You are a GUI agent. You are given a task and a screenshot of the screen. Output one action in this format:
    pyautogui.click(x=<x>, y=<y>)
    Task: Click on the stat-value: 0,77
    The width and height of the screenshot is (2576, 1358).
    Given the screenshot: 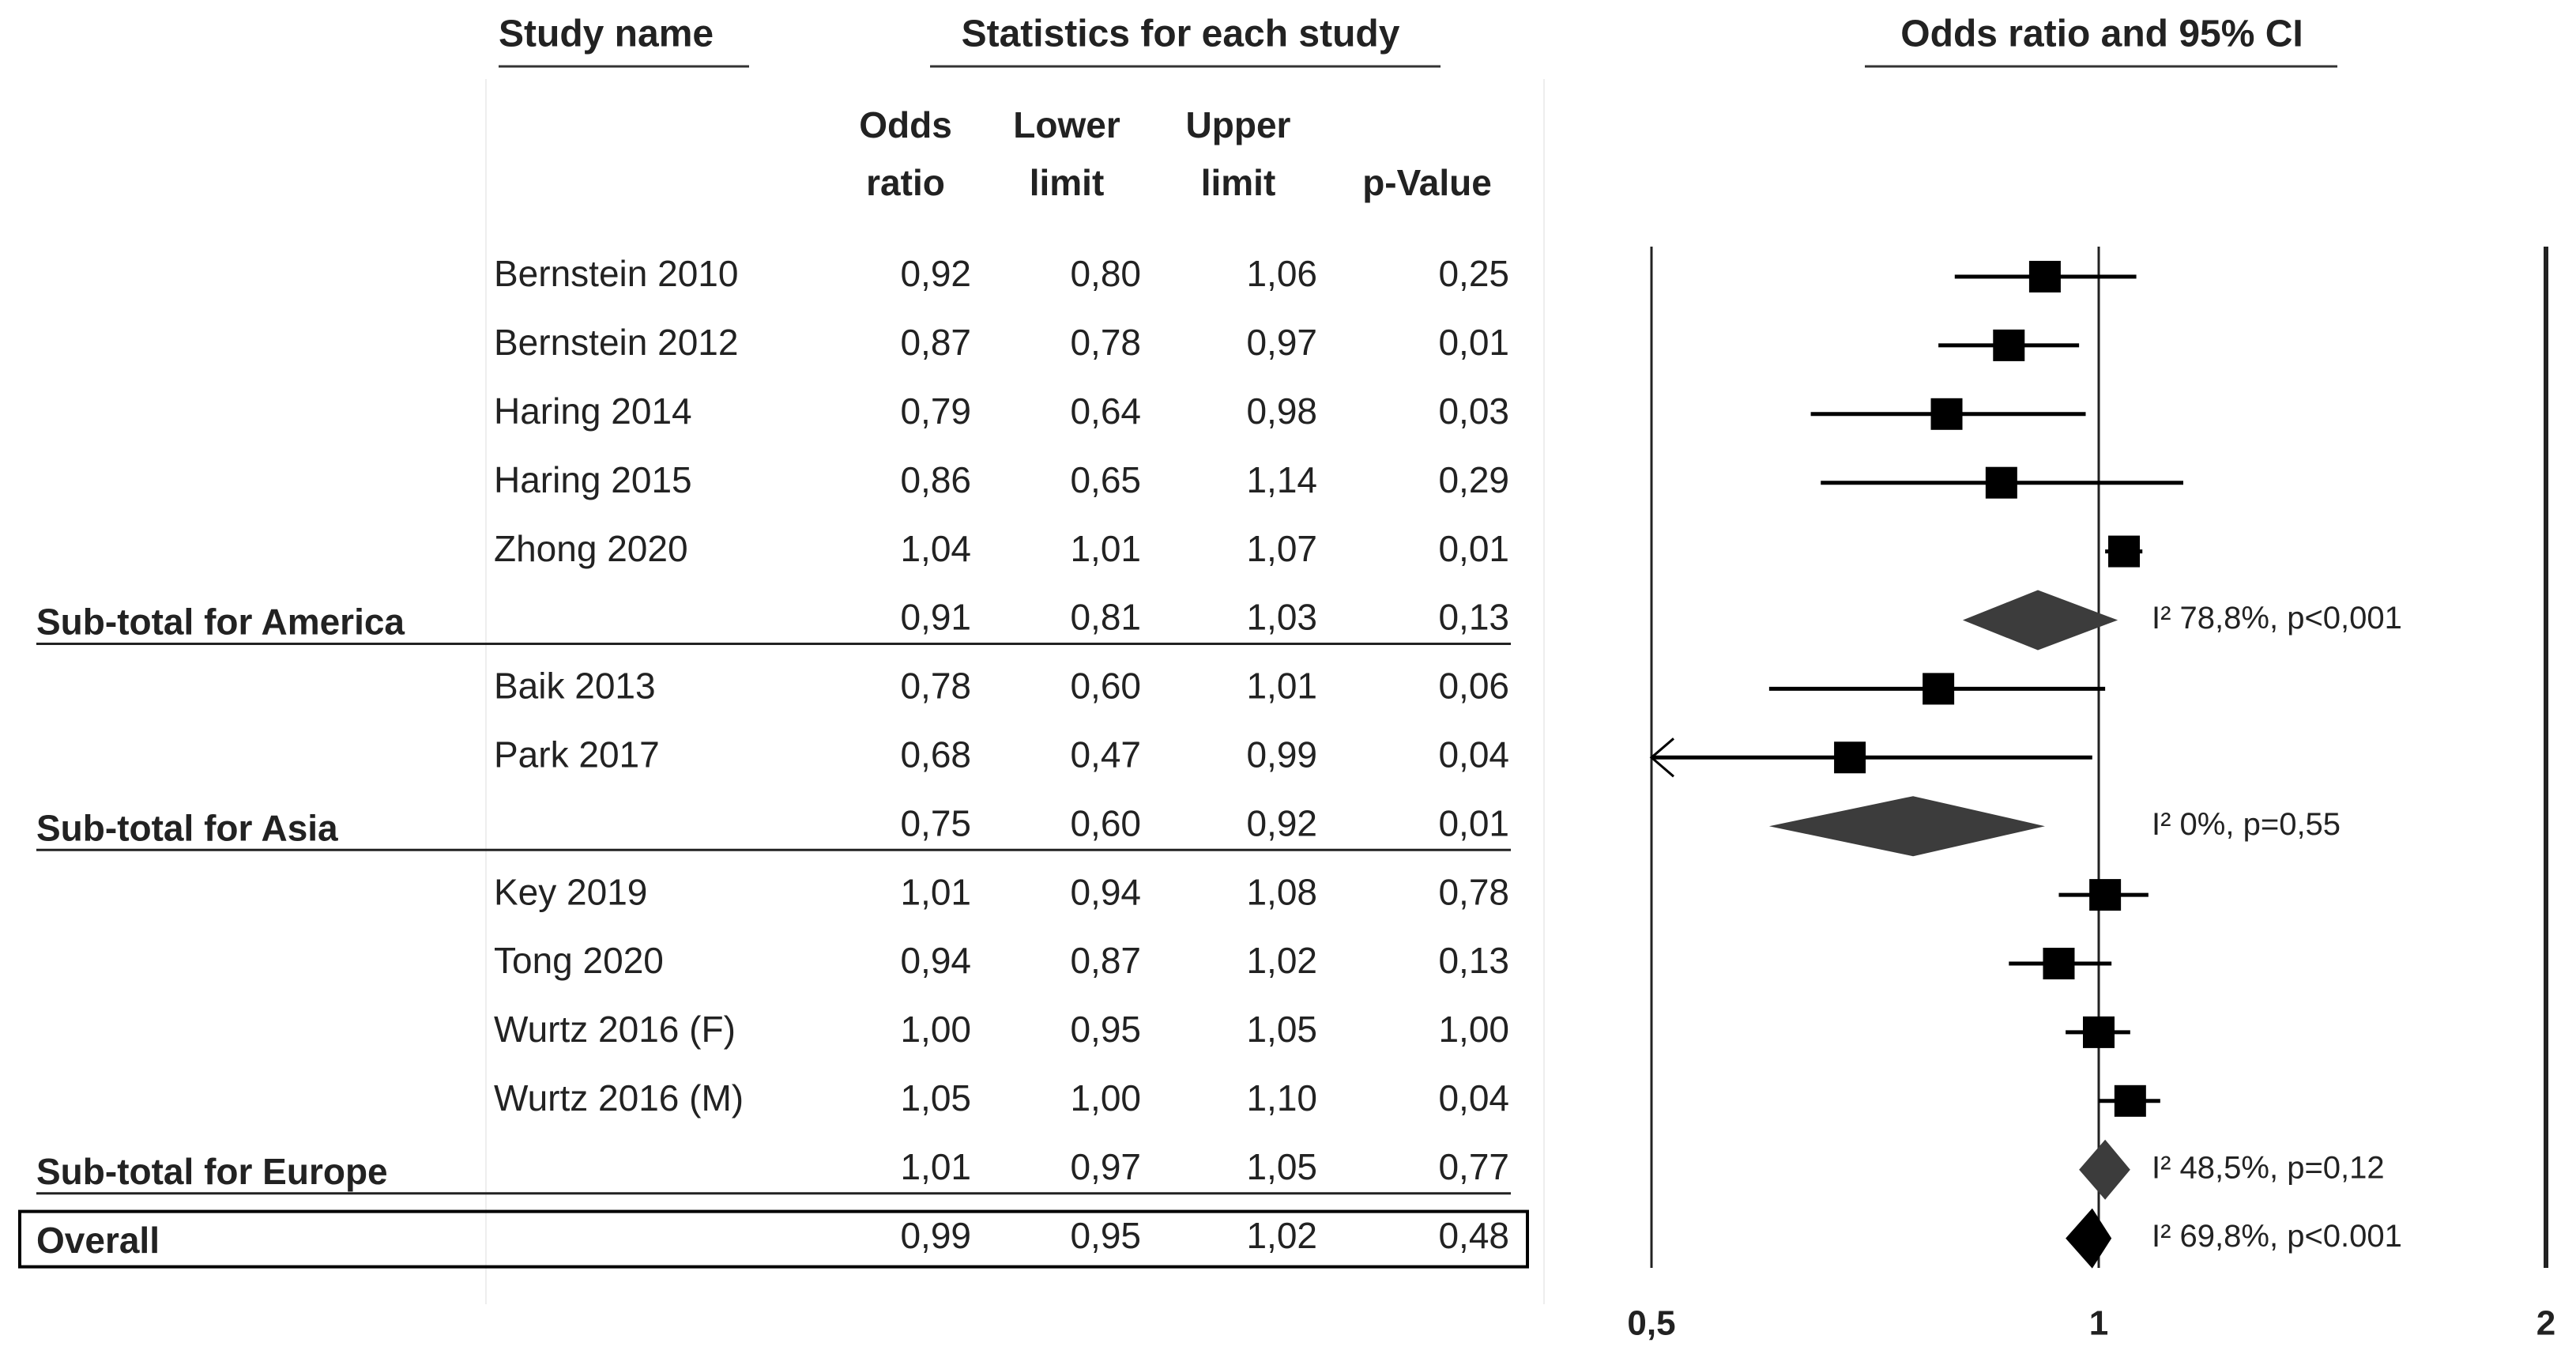 What is the action you would take?
    pyautogui.click(x=1473, y=1166)
    